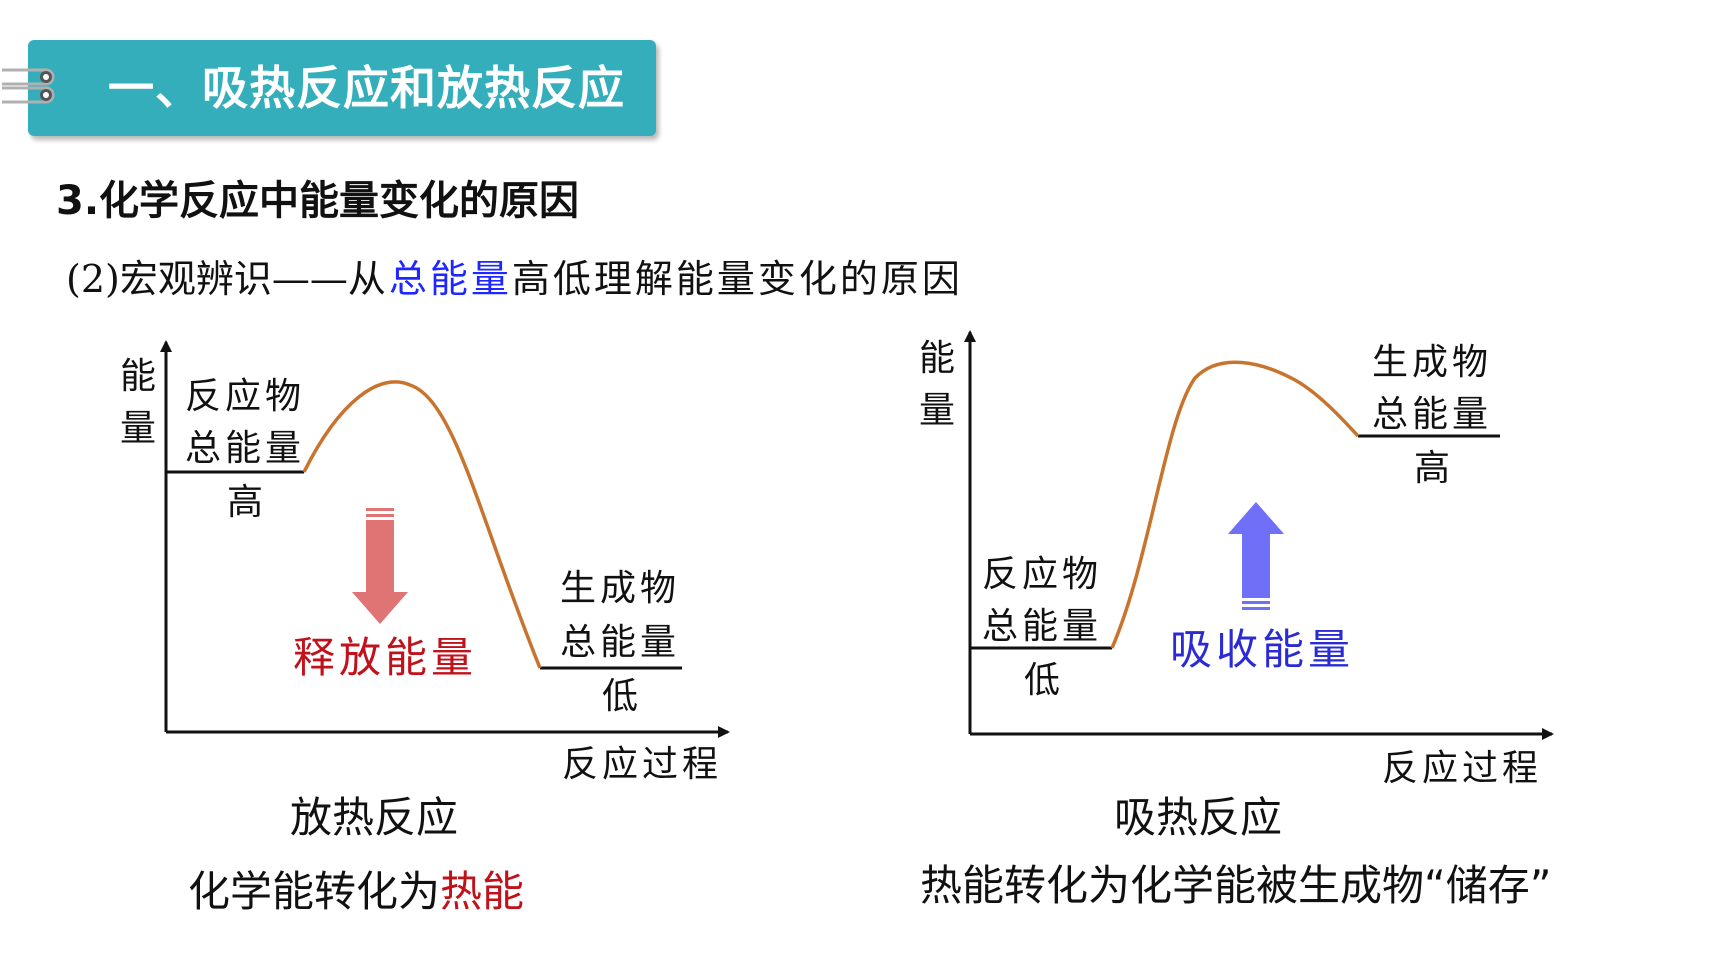  I want to click on left-summary-highlight: 热能, so click(482, 891).